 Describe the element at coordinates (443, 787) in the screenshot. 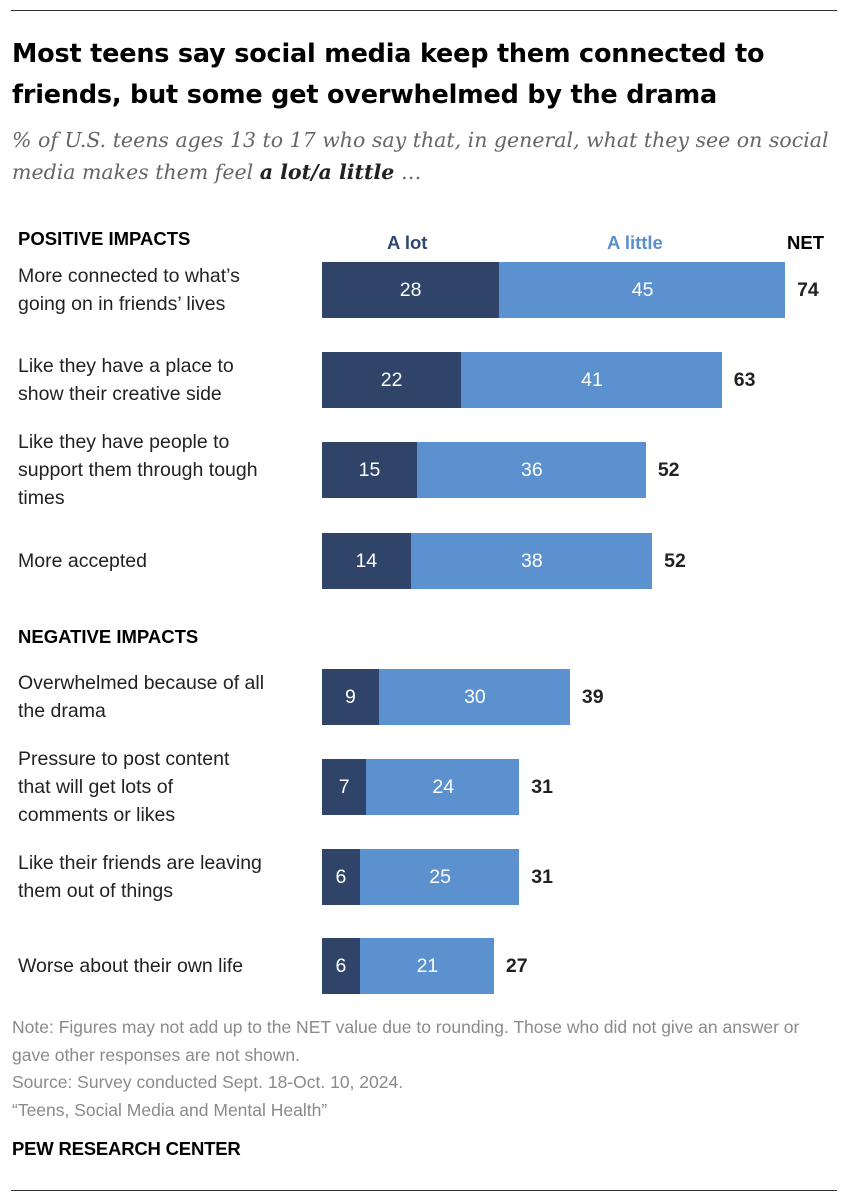

I see `bar-segment-a-little: 24` at that location.